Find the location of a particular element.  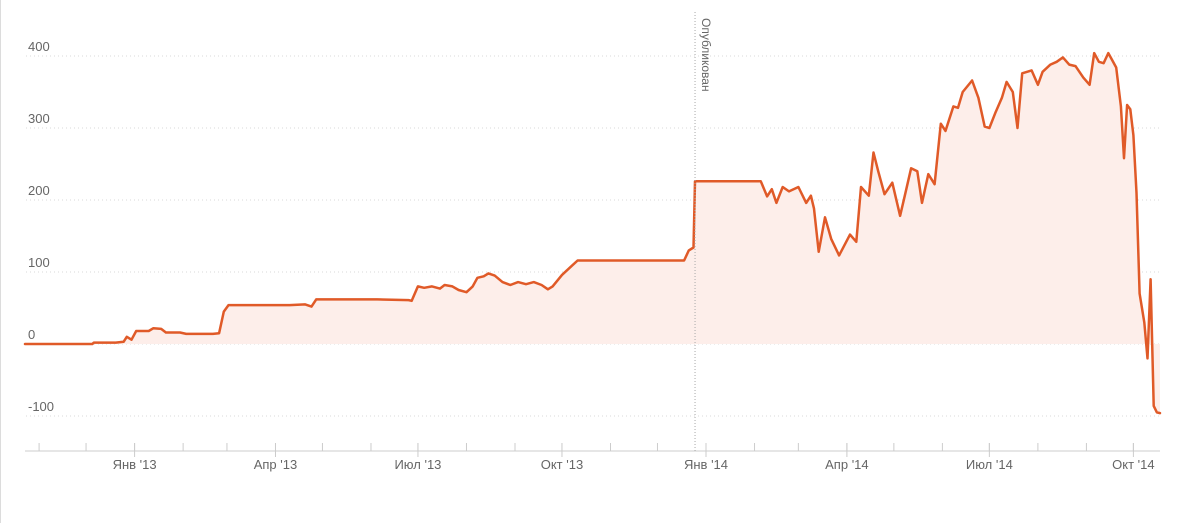

x-tick-label: Окт '14 is located at coordinates (1133, 464).